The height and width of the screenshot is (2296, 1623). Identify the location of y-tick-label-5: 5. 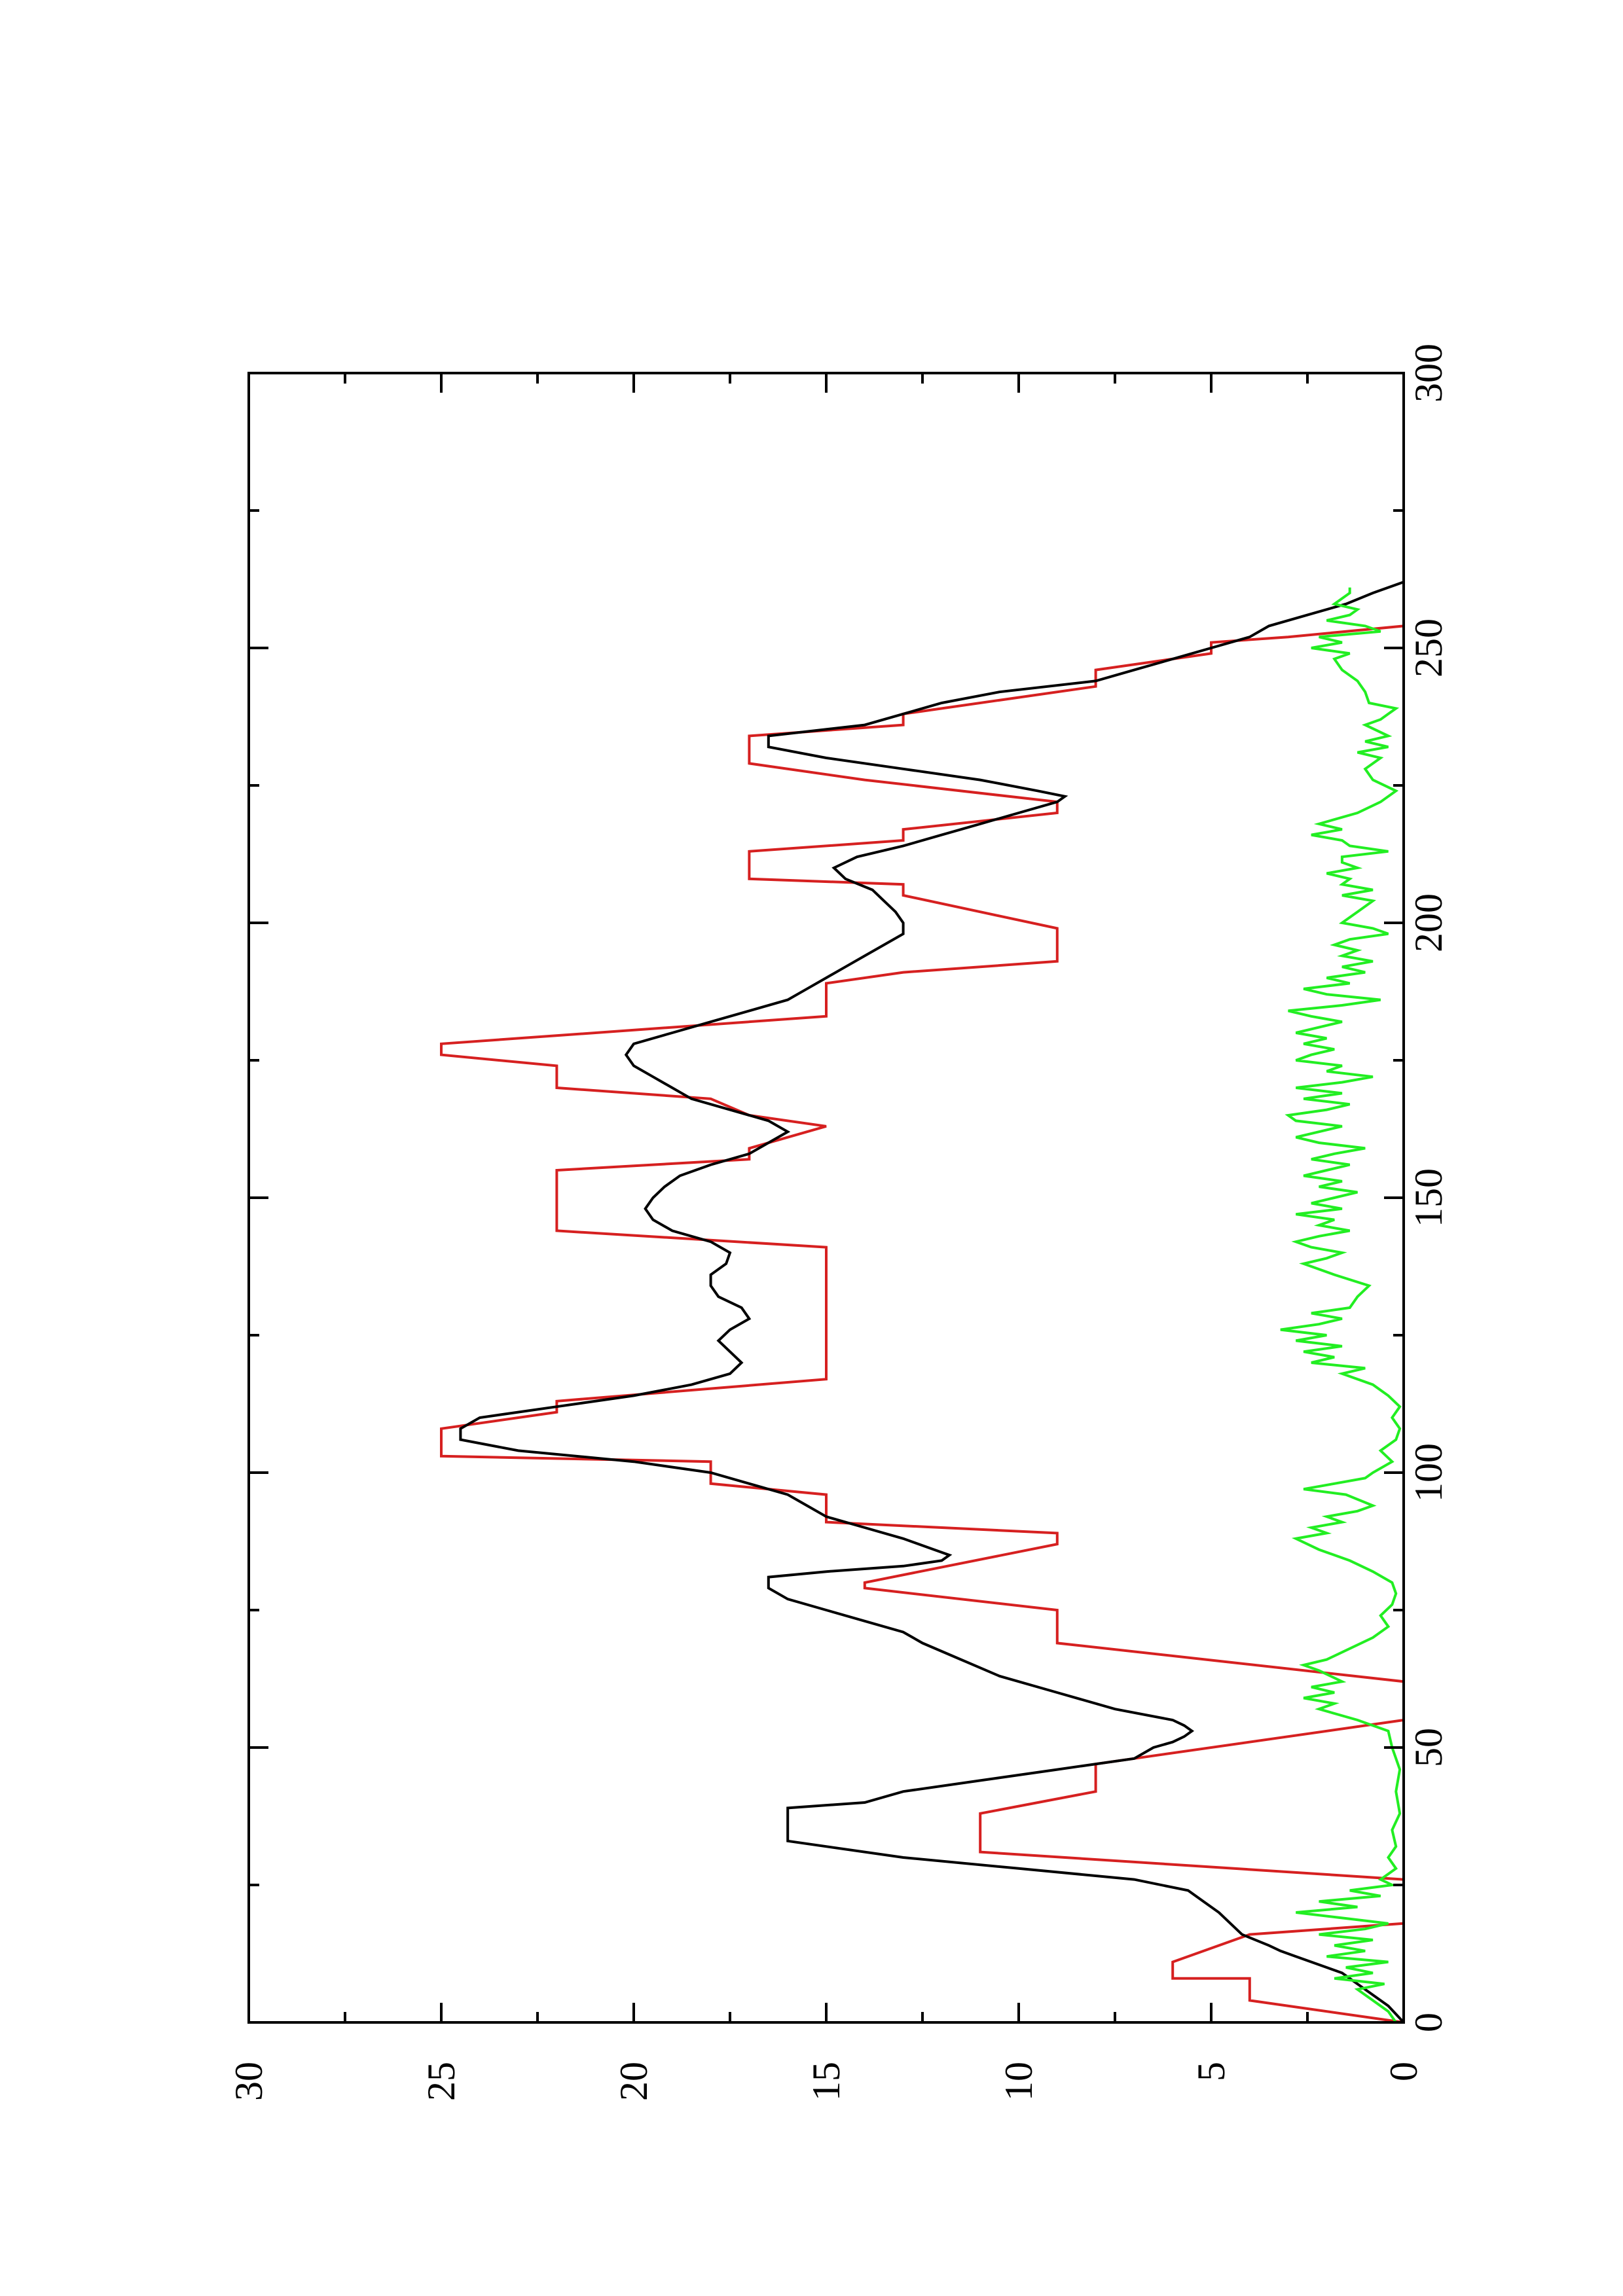
(1211, 2071).